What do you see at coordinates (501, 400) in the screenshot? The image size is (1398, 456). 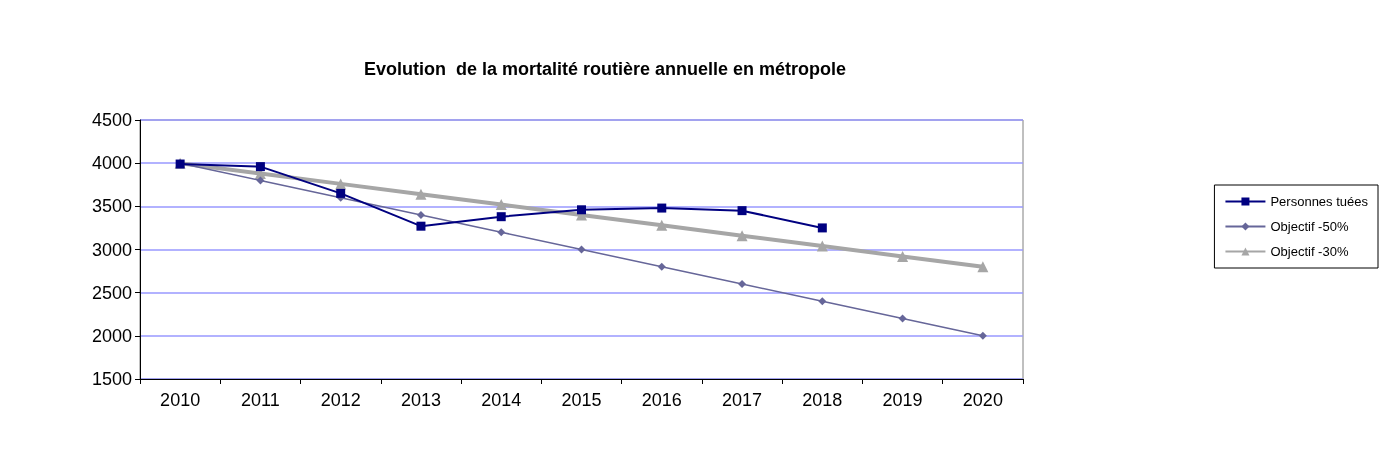 I see `x-tick-label: 2014` at bounding box center [501, 400].